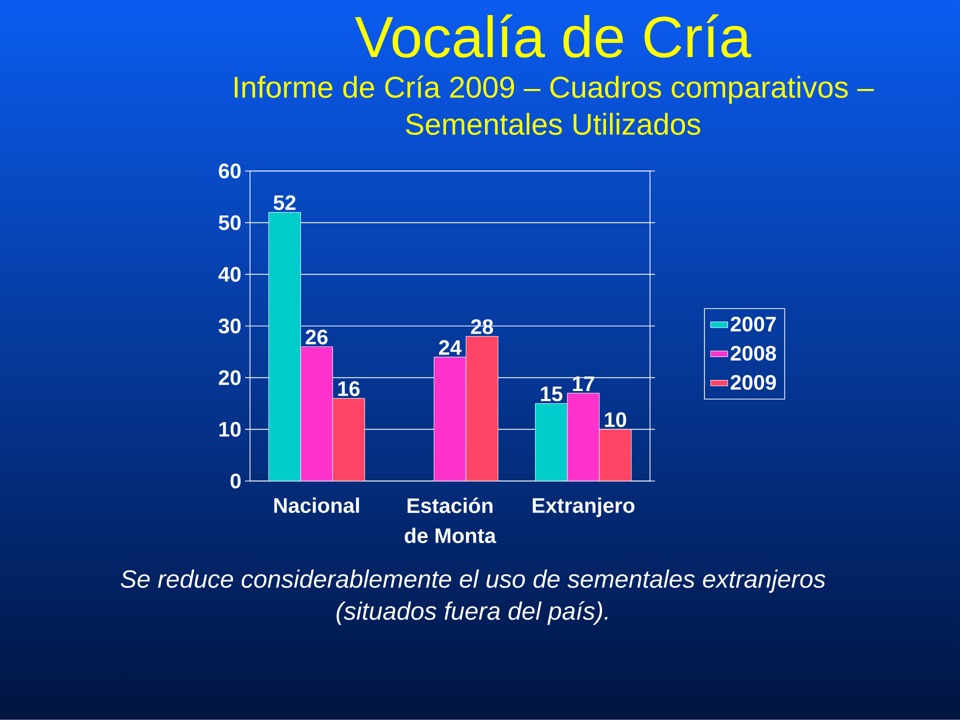 This screenshot has width=960, height=720. Describe the element at coordinates (285, 202) in the screenshot. I see `data-label: 52` at that location.